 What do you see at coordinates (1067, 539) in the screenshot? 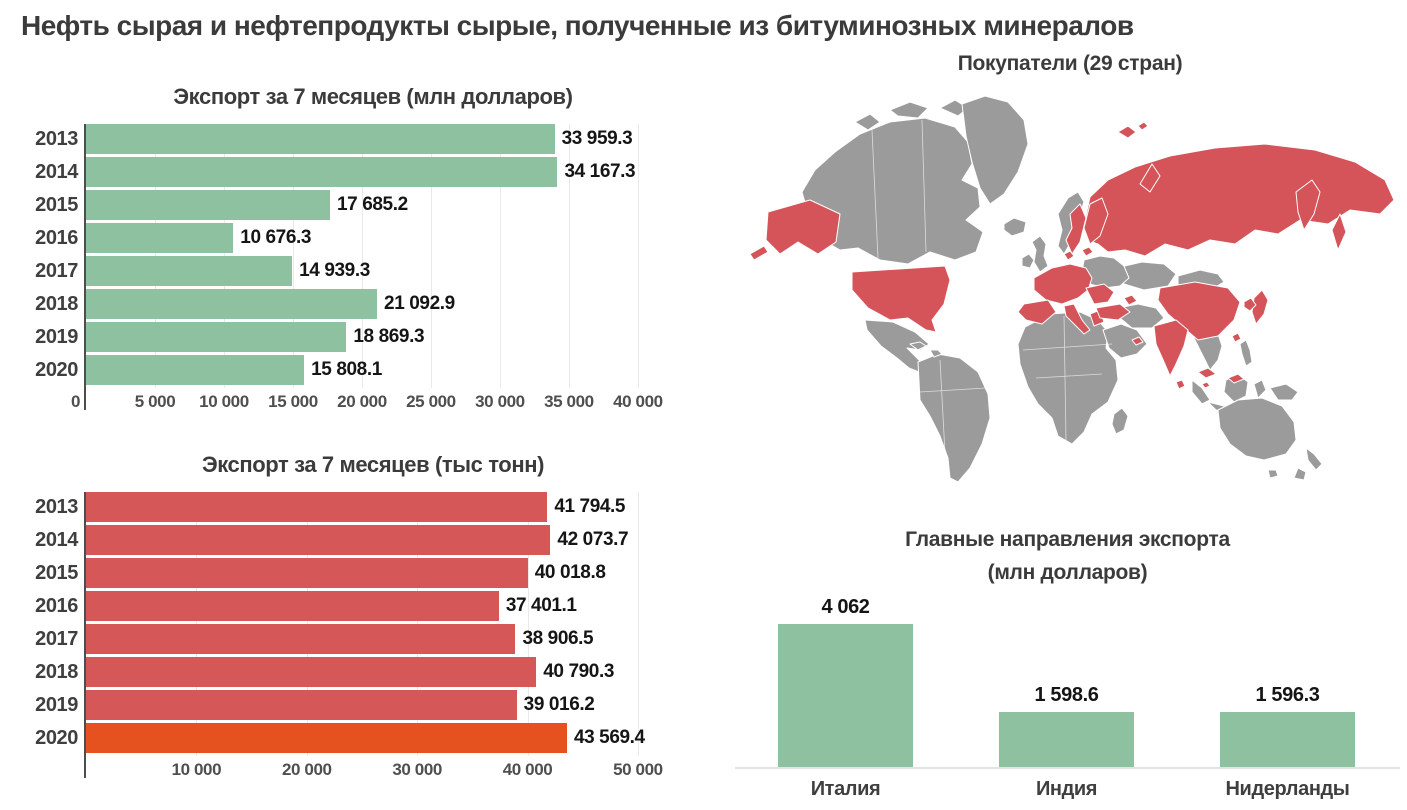
I see `destinations-chart-title: Главные направления экспорта` at bounding box center [1067, 539].